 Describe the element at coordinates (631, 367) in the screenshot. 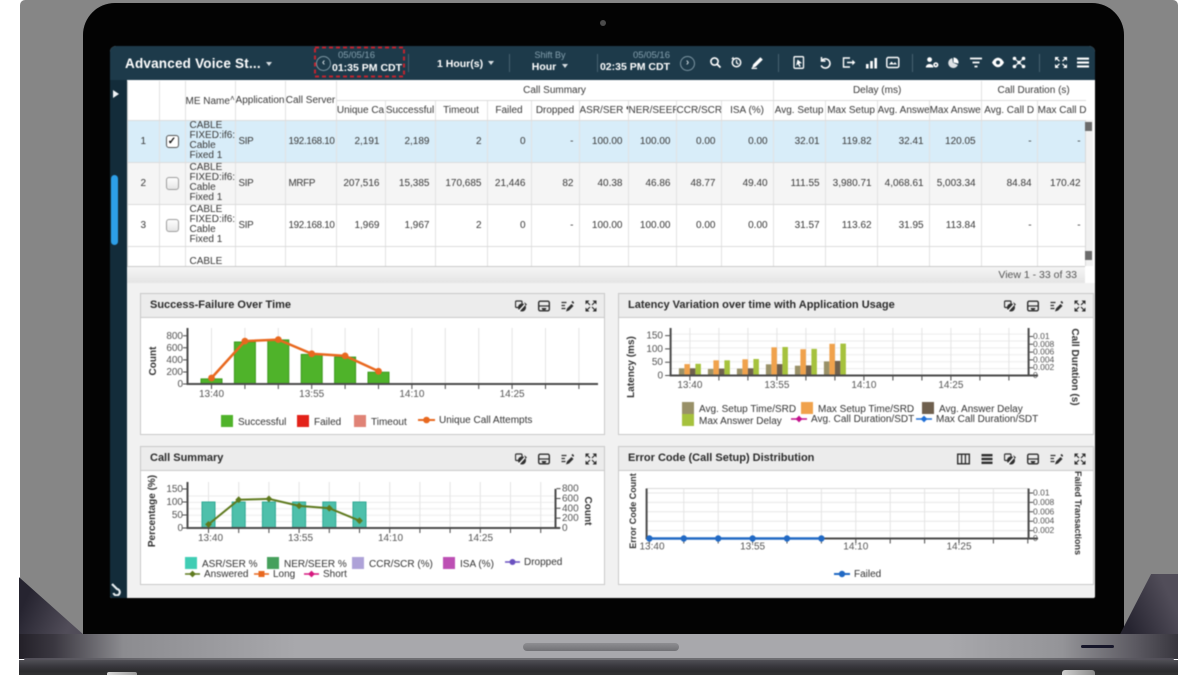

I see `svg-text: Latency (ms)` at that location.